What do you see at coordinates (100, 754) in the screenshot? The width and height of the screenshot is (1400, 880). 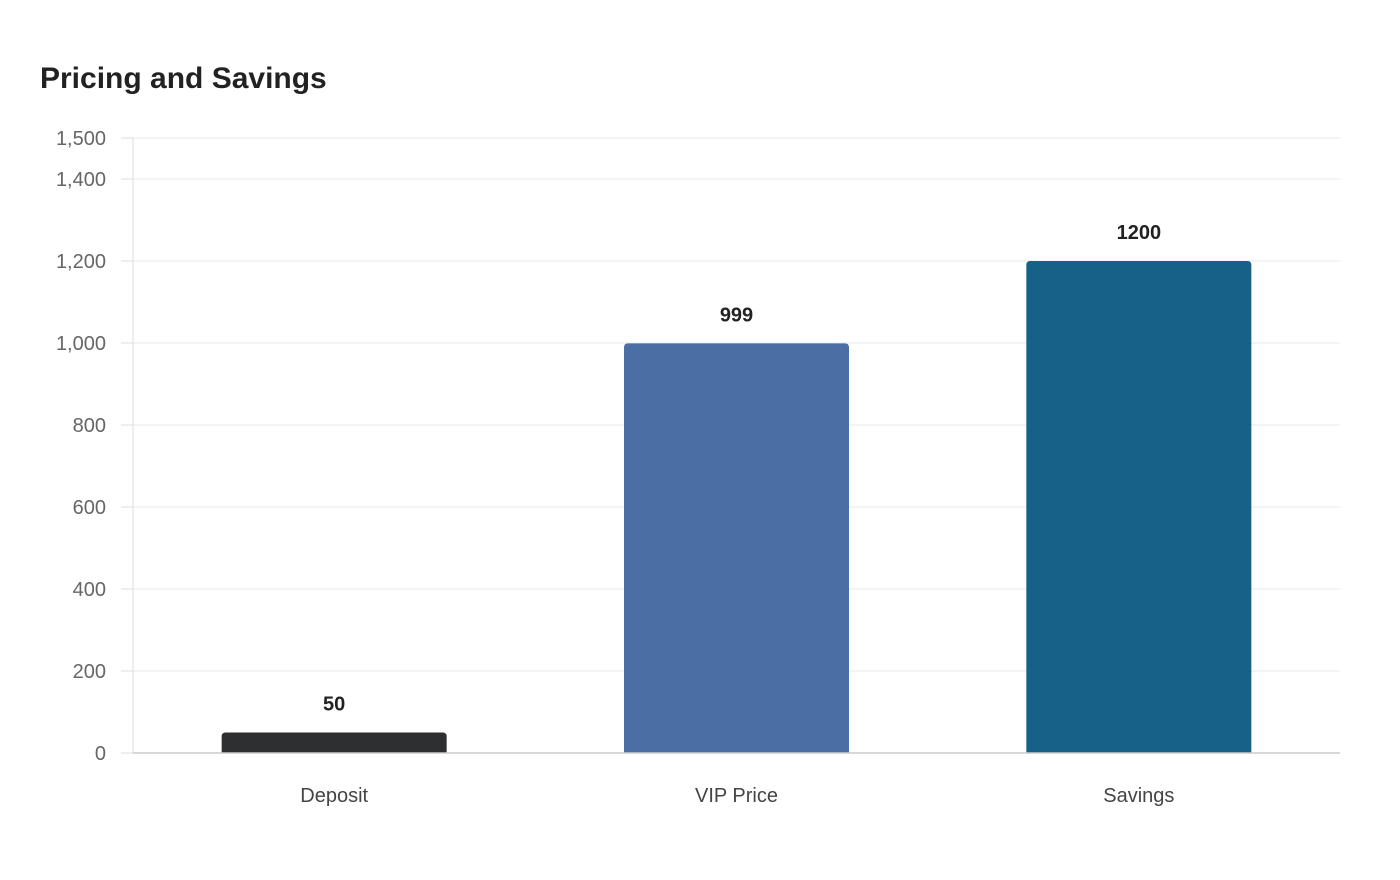 I see `y-tick-label: 0` at bounding box center [100, 754].